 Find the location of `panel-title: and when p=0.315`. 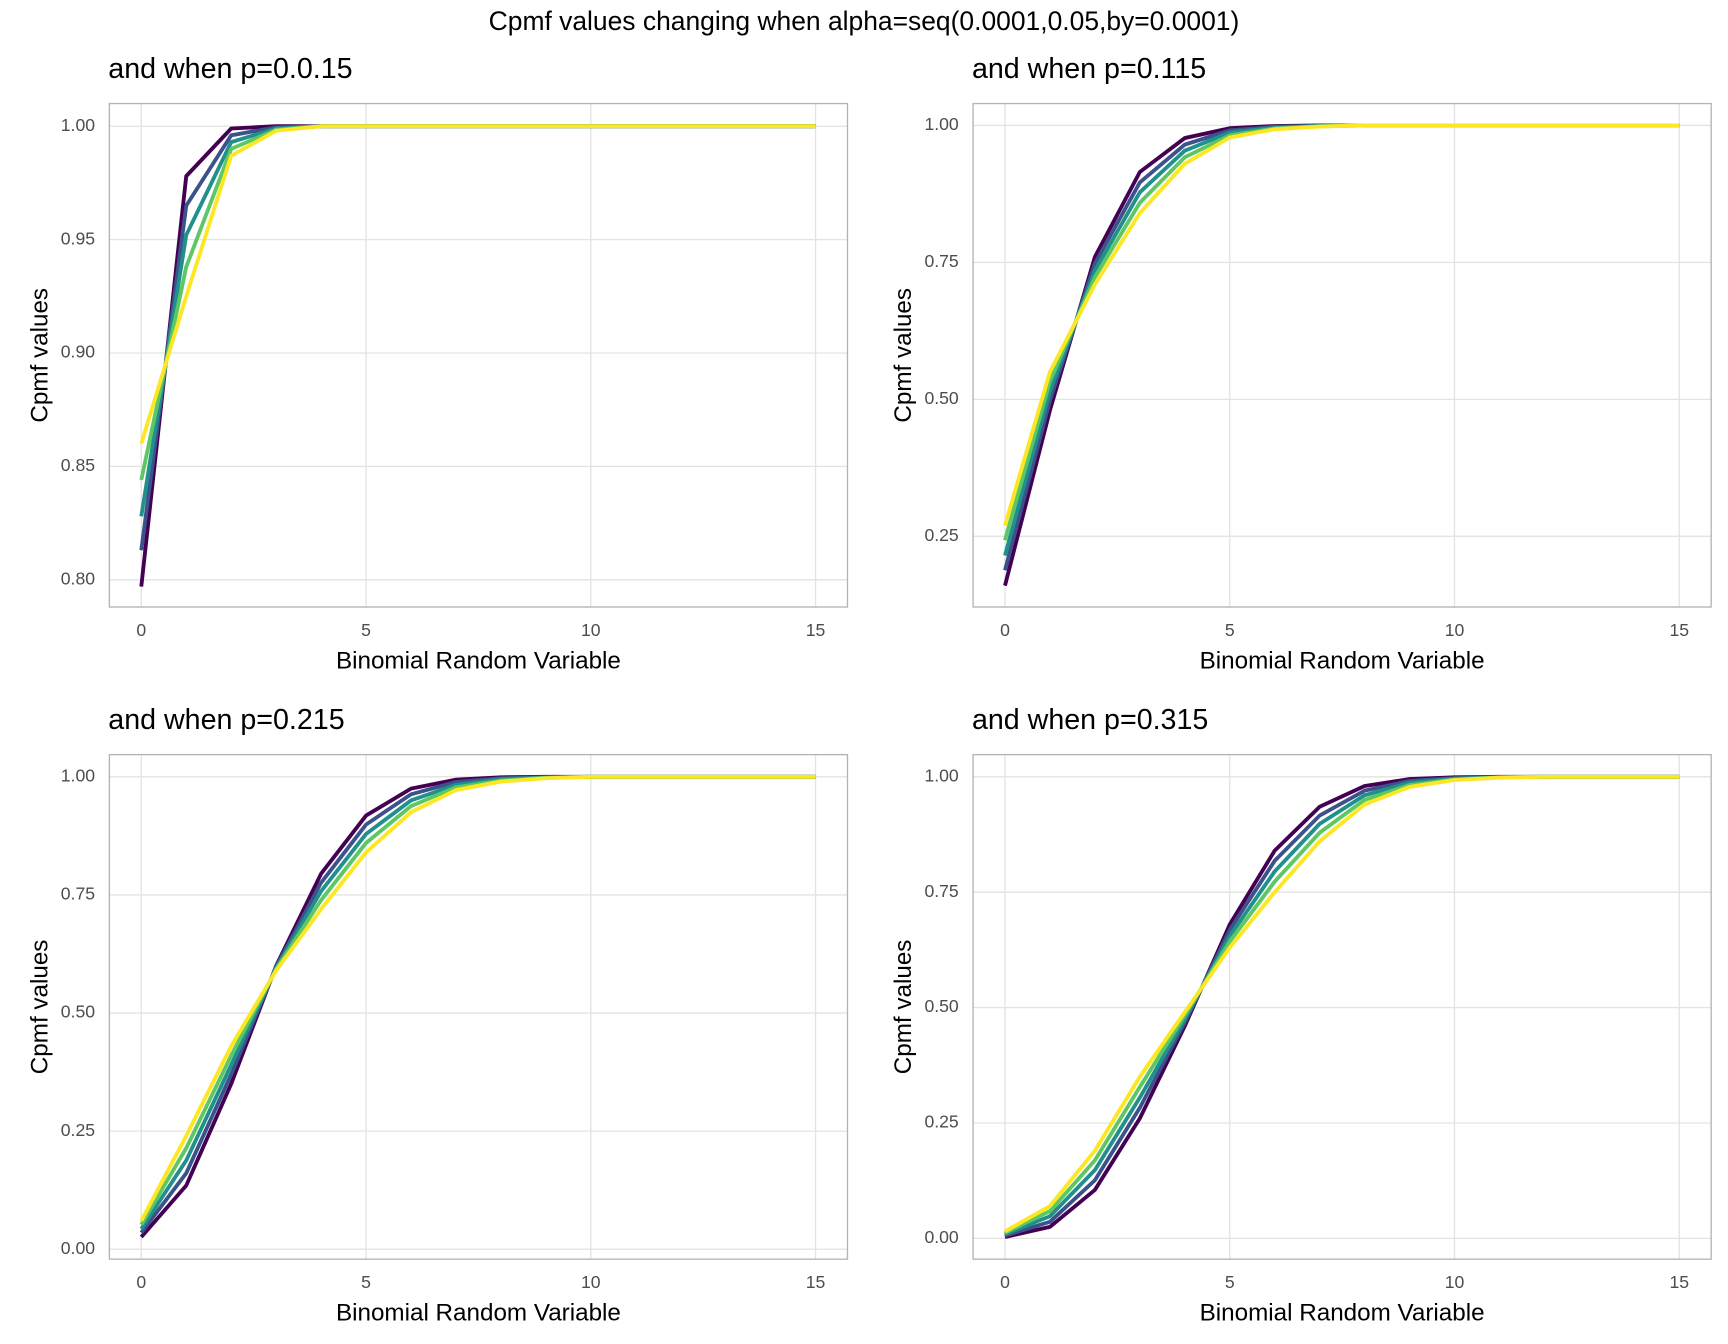

panel-title: and when p=0.315 is located at coordinates (1090, 720).